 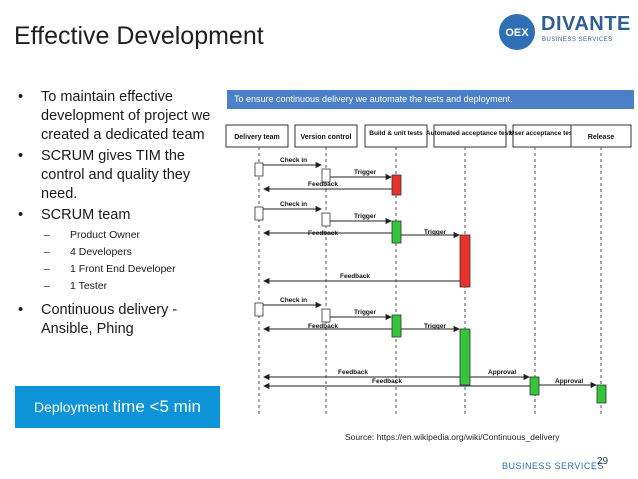 I want to click on sub-bullet-item: 4 Developers, so click(x=118, y=252).